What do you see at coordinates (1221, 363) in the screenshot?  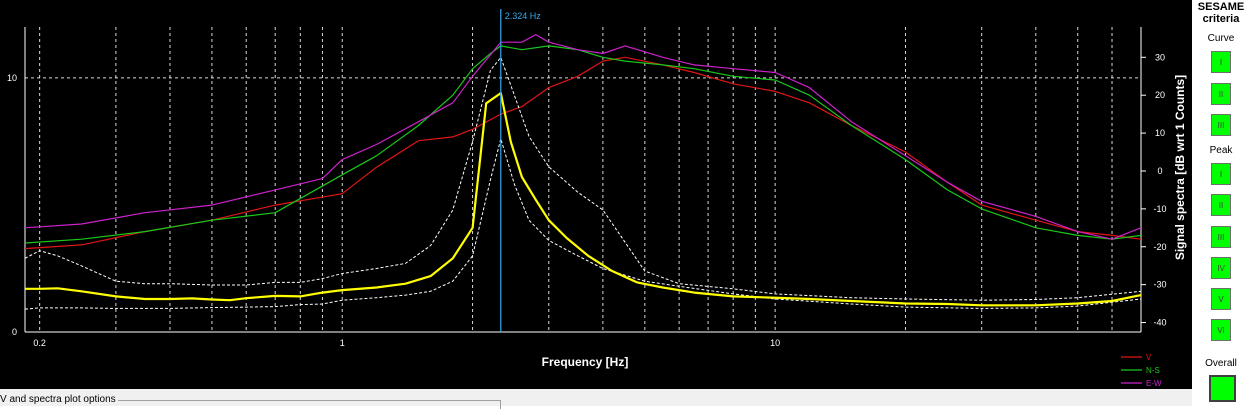 I see `overall-label: Overall` at bounding box center [1221, 363].